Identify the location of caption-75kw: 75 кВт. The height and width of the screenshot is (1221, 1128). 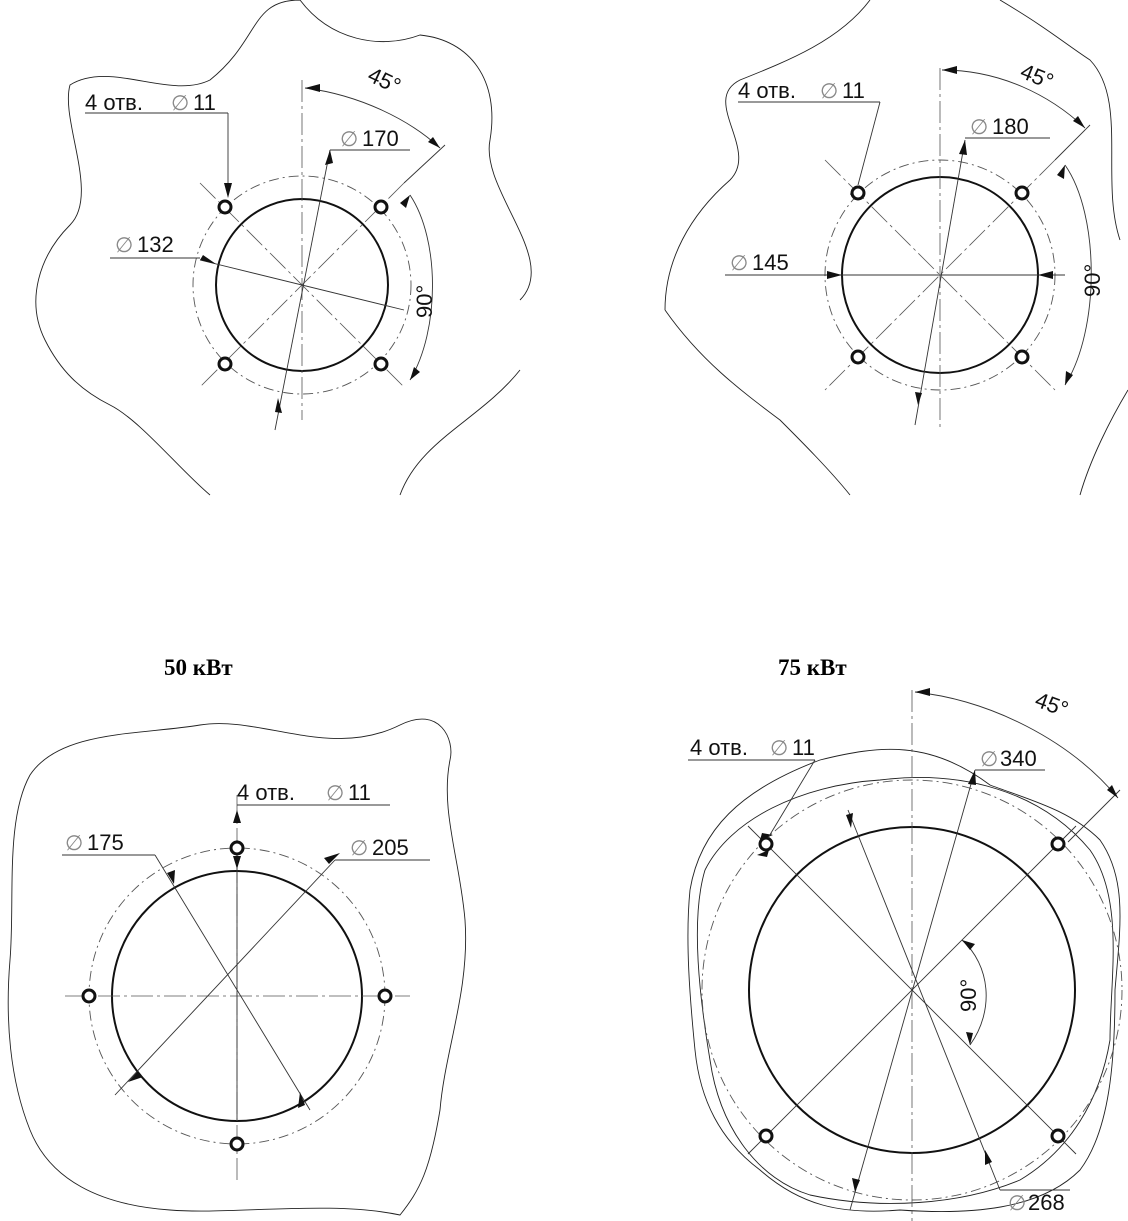
(812, 667).